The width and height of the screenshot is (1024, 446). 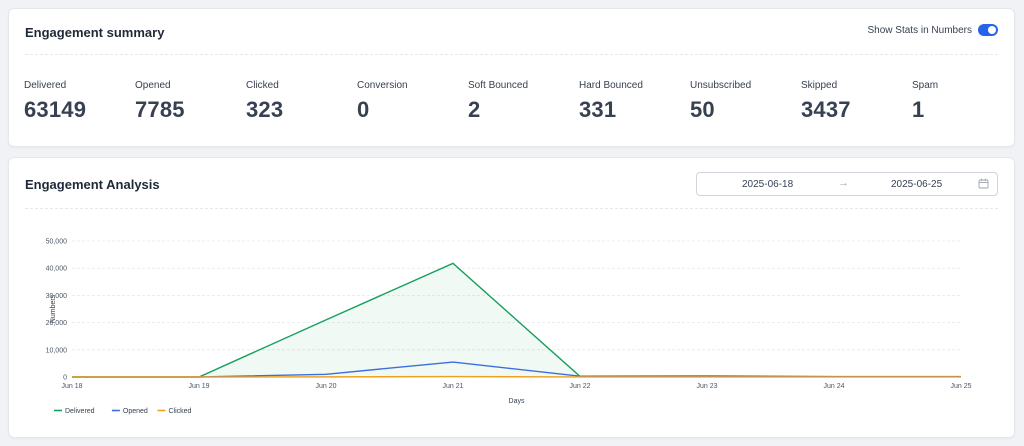 What do you see at coordinates (325, 386) in the screenshot?
I see `x-tick-label: Jun 20` at bounding box center [325, 386].